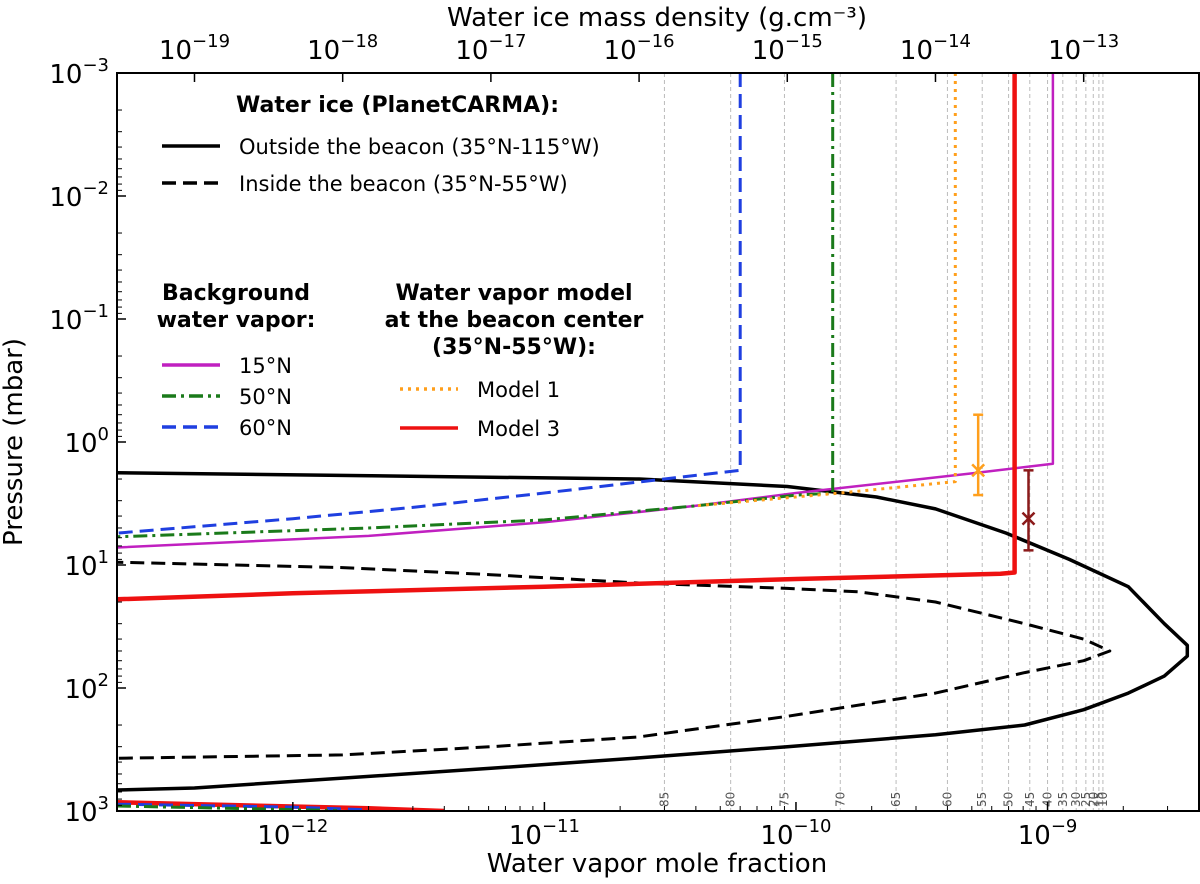 Image resolution: width=1200 pixels, height=884 pixels. Describe the element at coordinates (518, 429) in the screenshot. I see `legend-model-item-label: Model 3` at that location.